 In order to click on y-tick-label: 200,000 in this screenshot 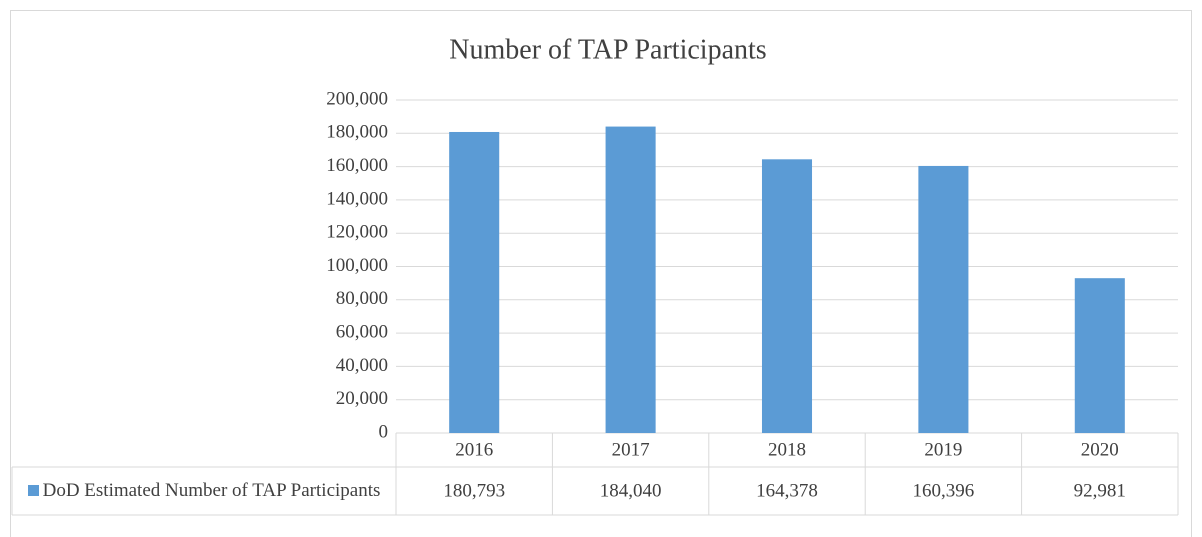, I will do `click(357, 98)`.